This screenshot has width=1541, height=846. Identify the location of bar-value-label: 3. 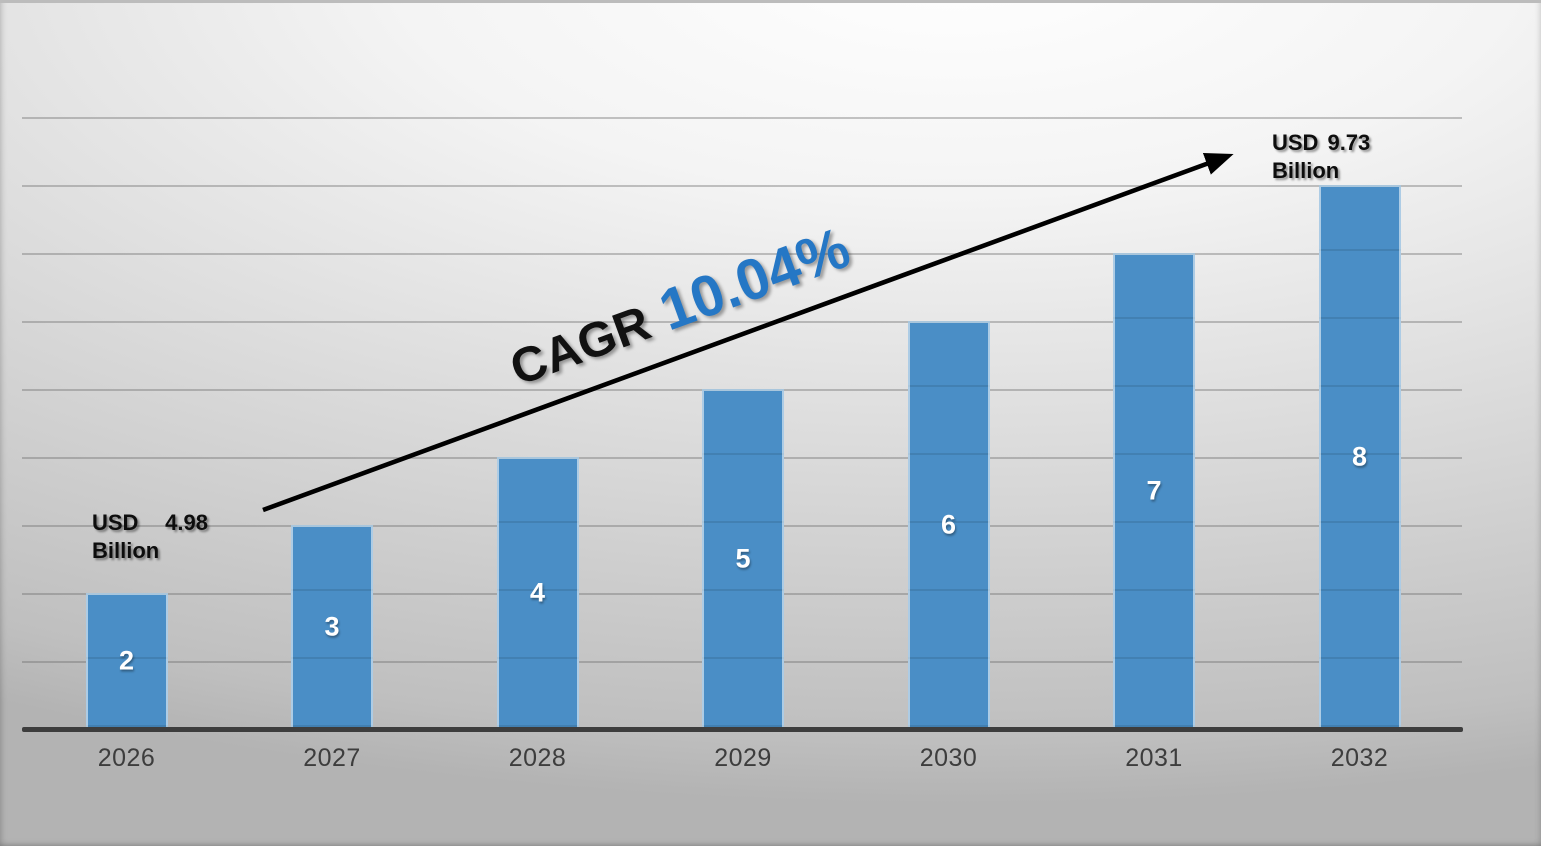
(332, 626).